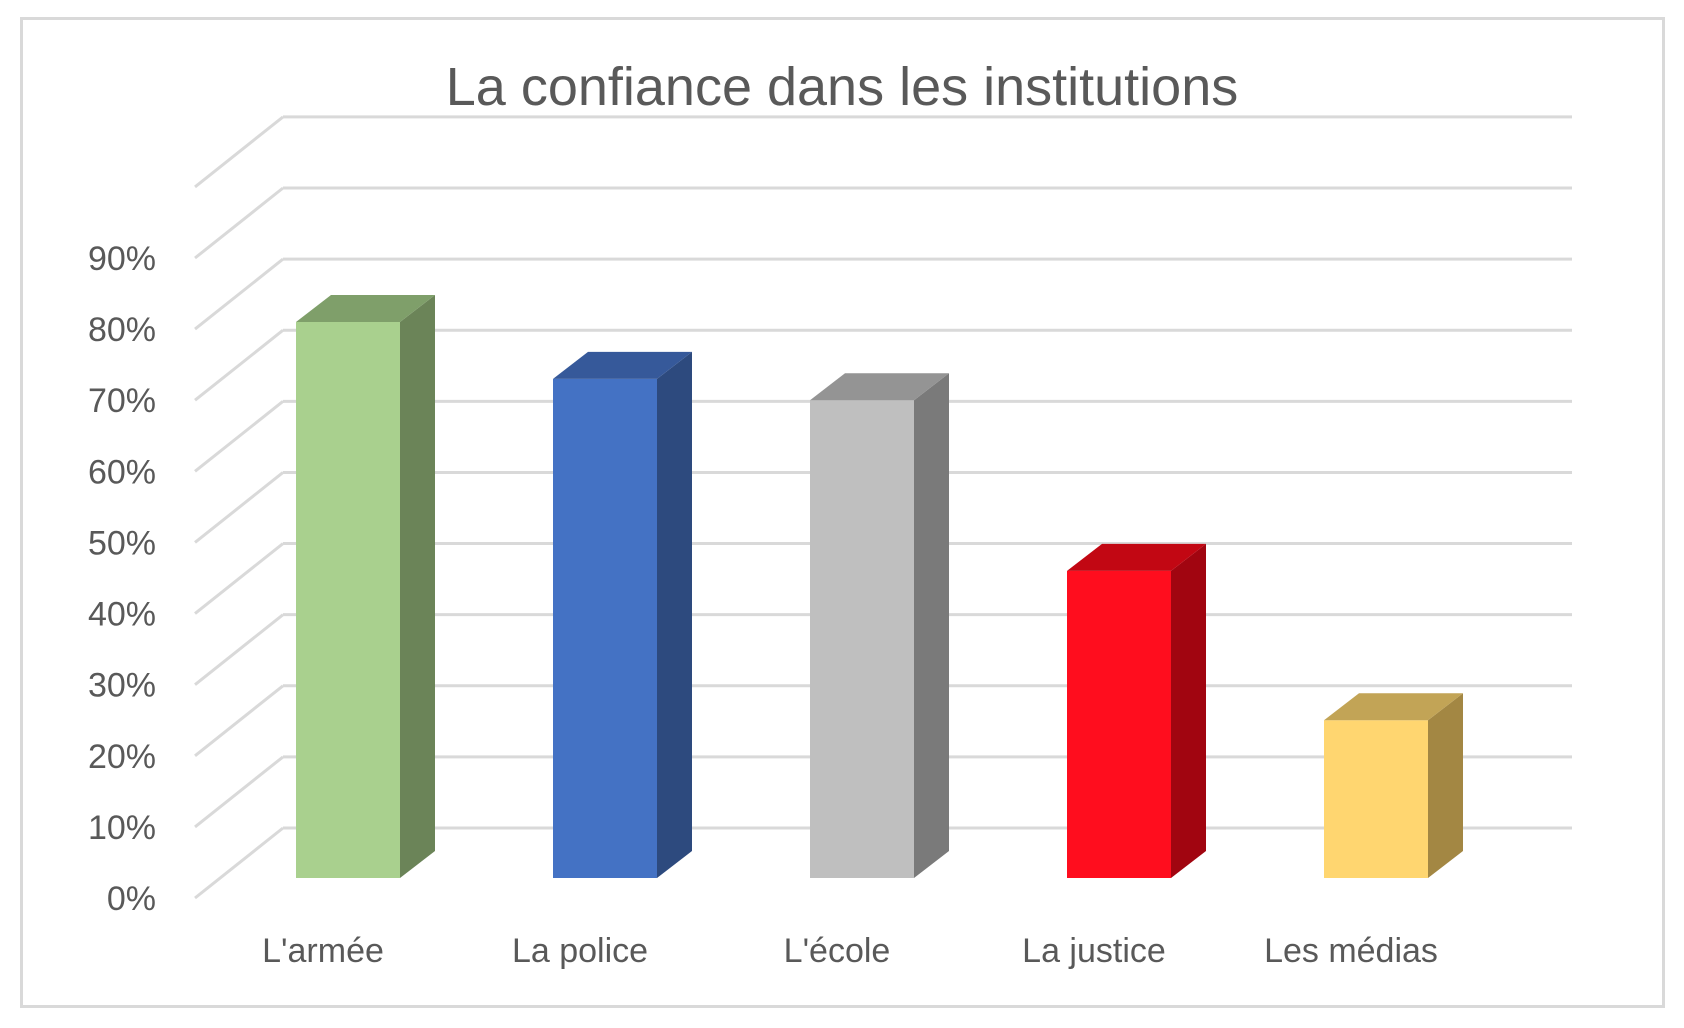  Describe the element at coordinates (837, 951) in the screenshot. I see `x-category-label: L'école` at that location.